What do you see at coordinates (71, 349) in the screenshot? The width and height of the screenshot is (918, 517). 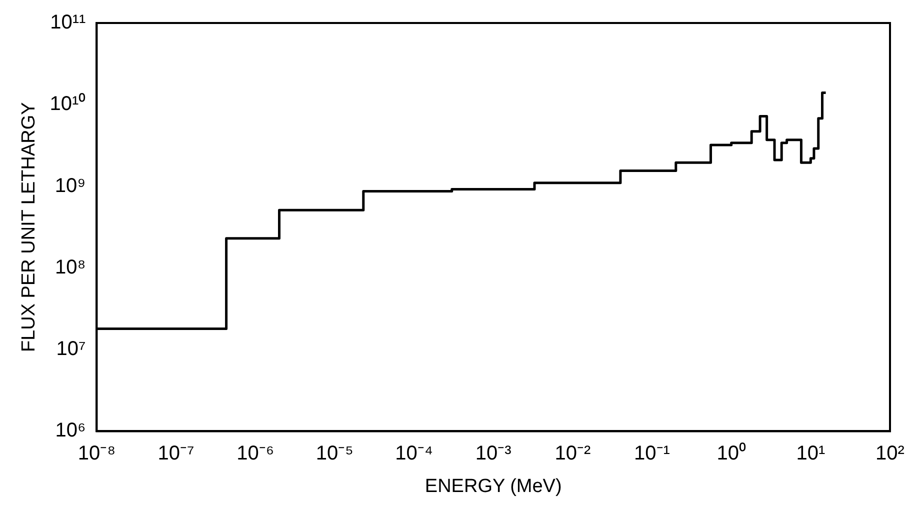 I see `y-tick-label: 10⁷` at bounding box center [71, 349].